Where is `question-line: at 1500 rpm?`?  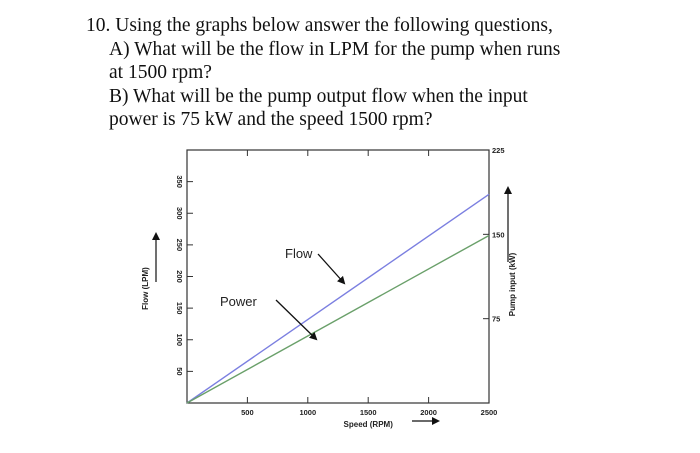
question-line: at 1500 rpm? is located at coordinates (160, 72).